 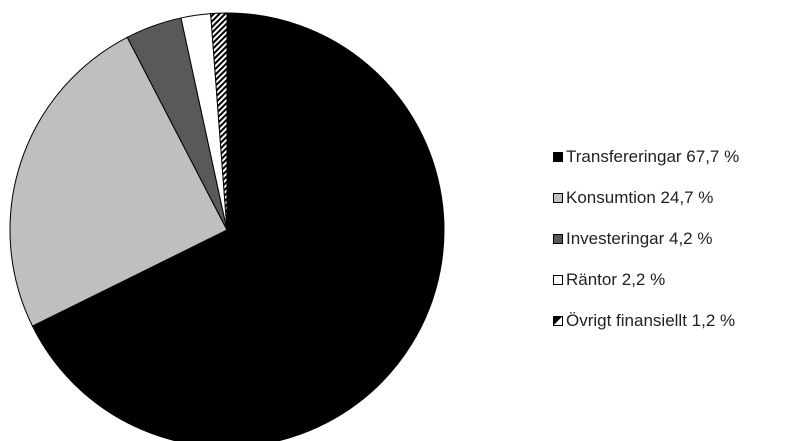 What do you see at coordinates (651, 320) in the screenshot?
I see `legend-label-4: Övrigt finansiellt 1,2 %` at bounding box center [651, 320].